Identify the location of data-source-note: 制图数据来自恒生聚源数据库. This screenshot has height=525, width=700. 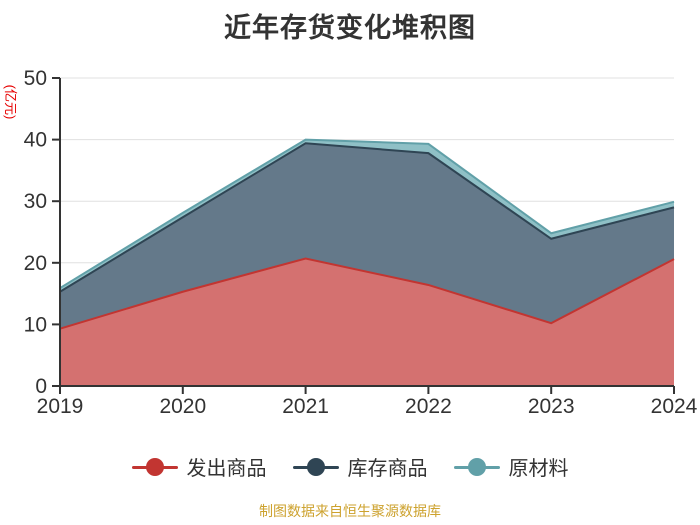
(350, 511).